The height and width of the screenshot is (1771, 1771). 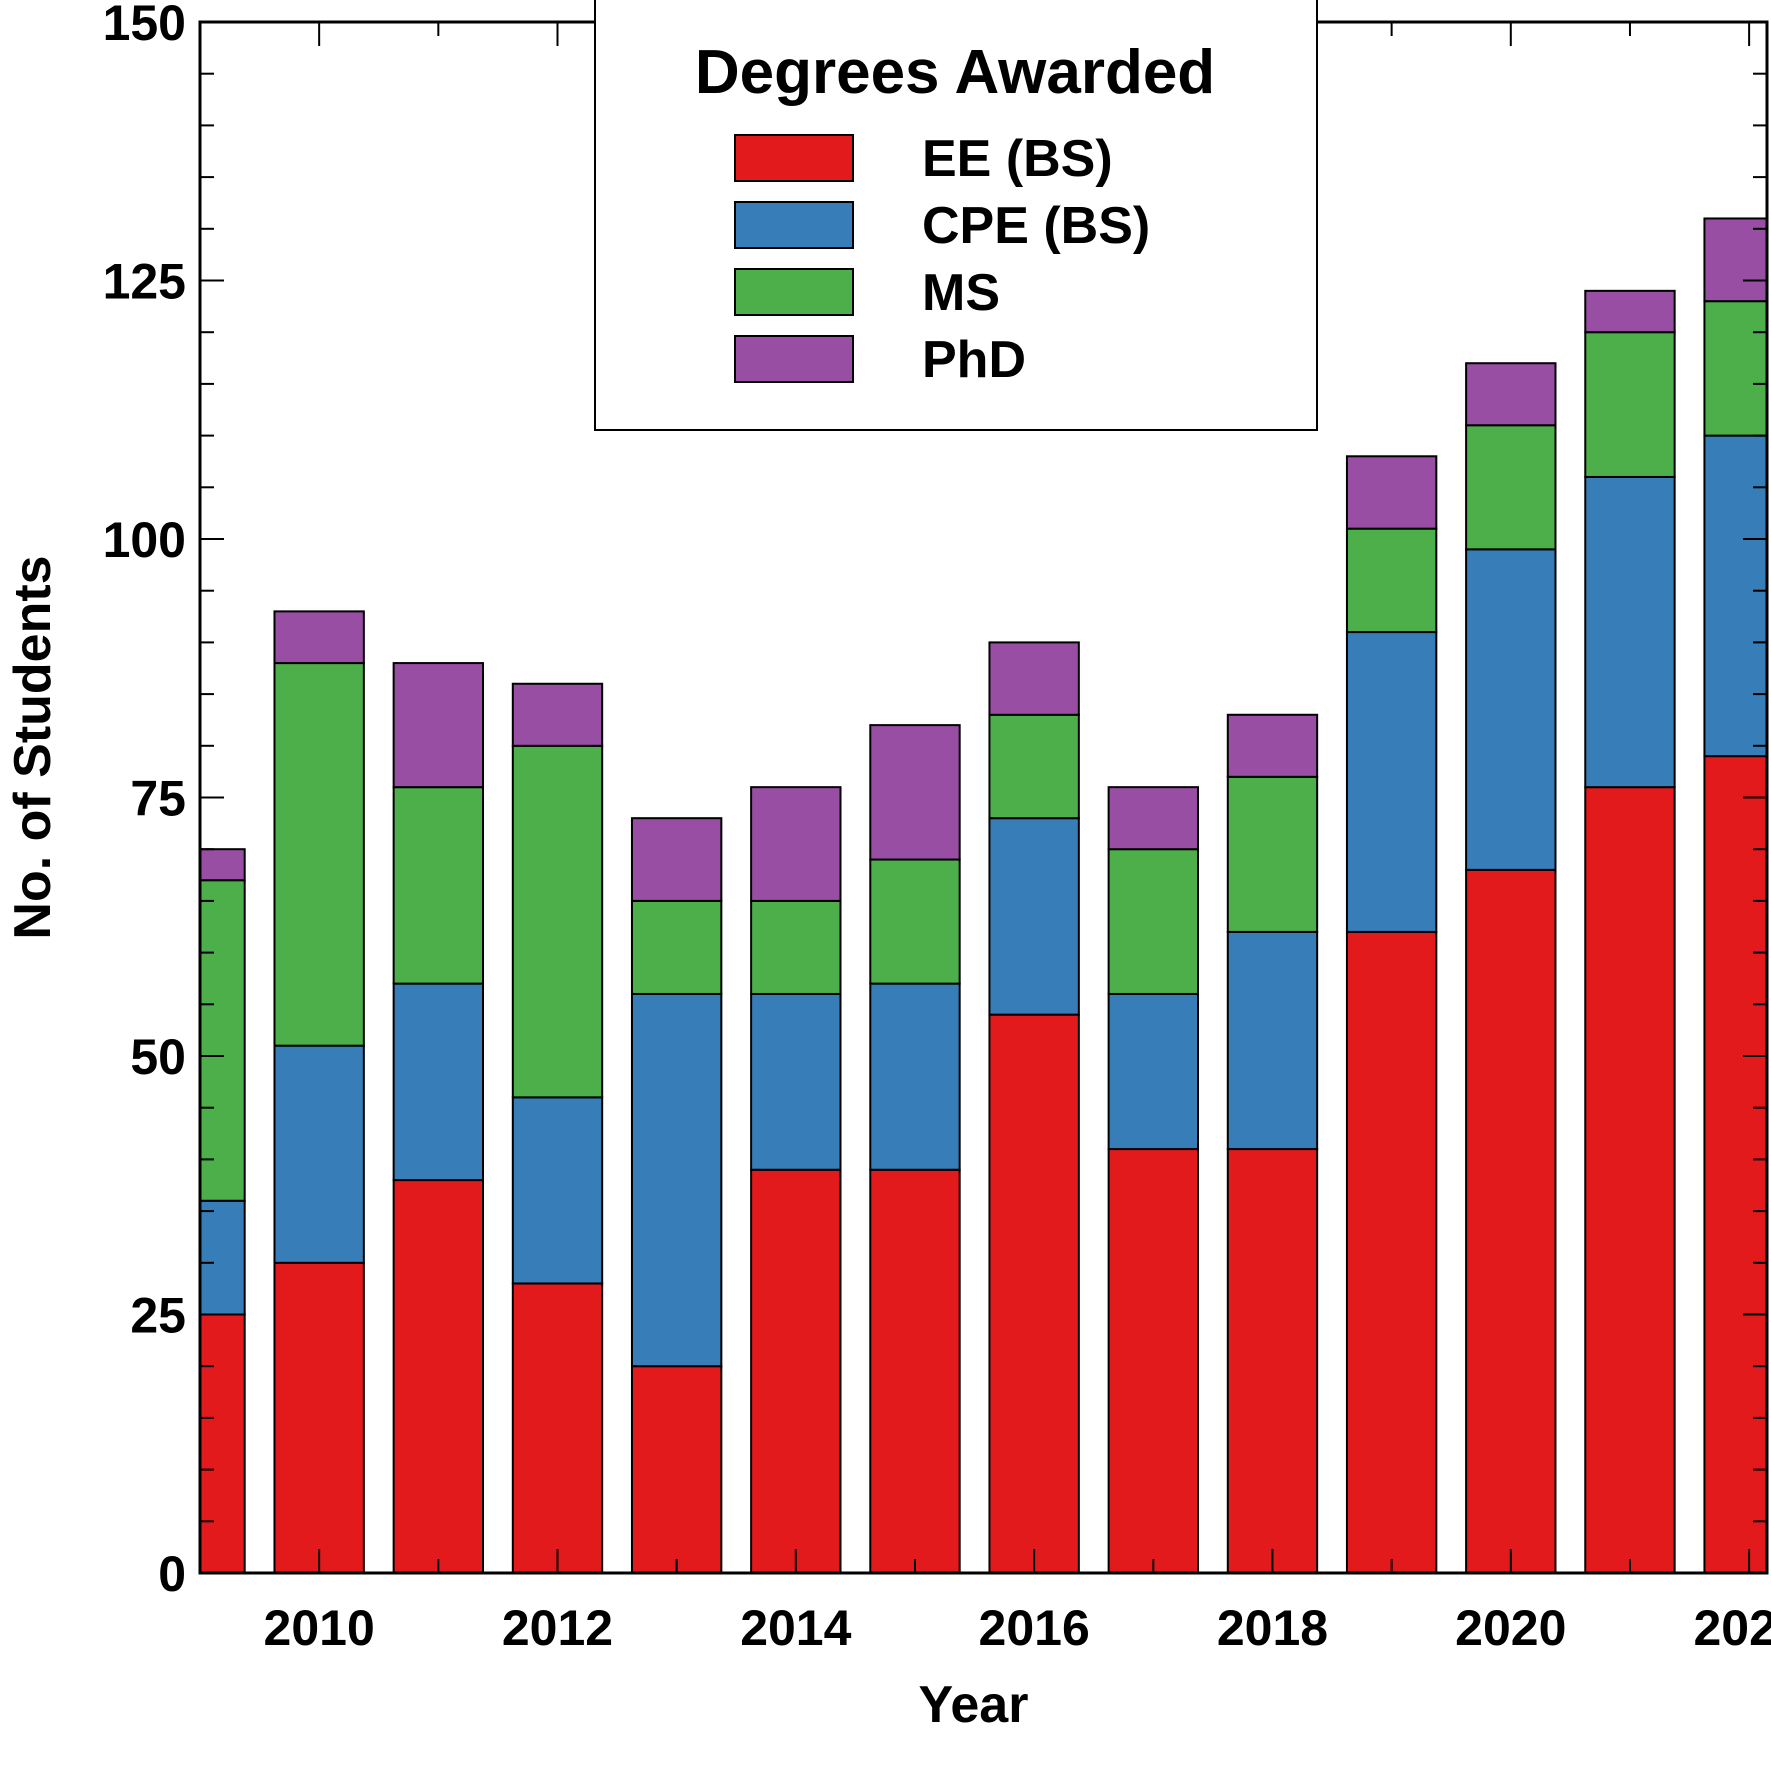 What do you see at coordinates (1735, 1164) in the screenshot?
I see `bar-2022-ee-bs` at bounding box center [1735, 1164].